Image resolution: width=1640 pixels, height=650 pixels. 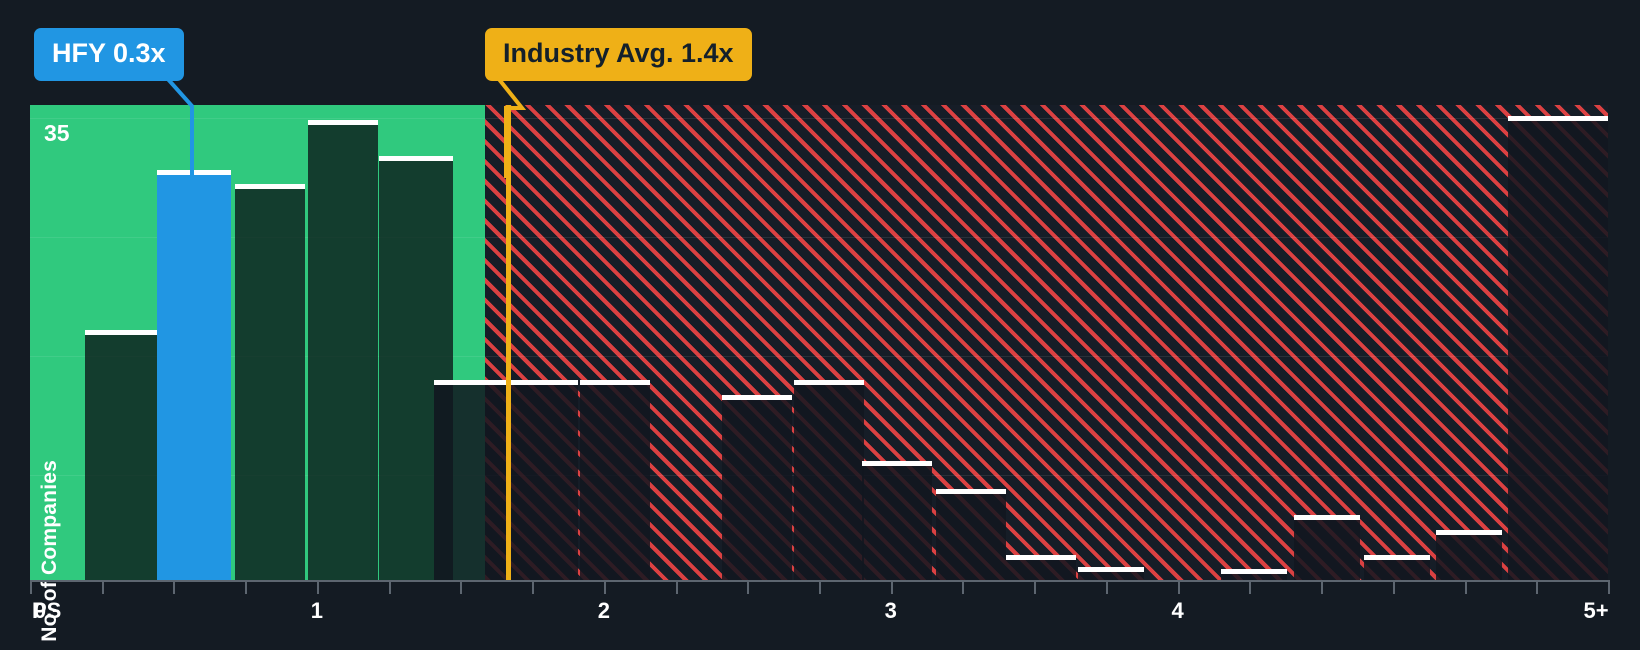 I want to click on x-axis-label-4: 4, so click(x=1177, y=610).